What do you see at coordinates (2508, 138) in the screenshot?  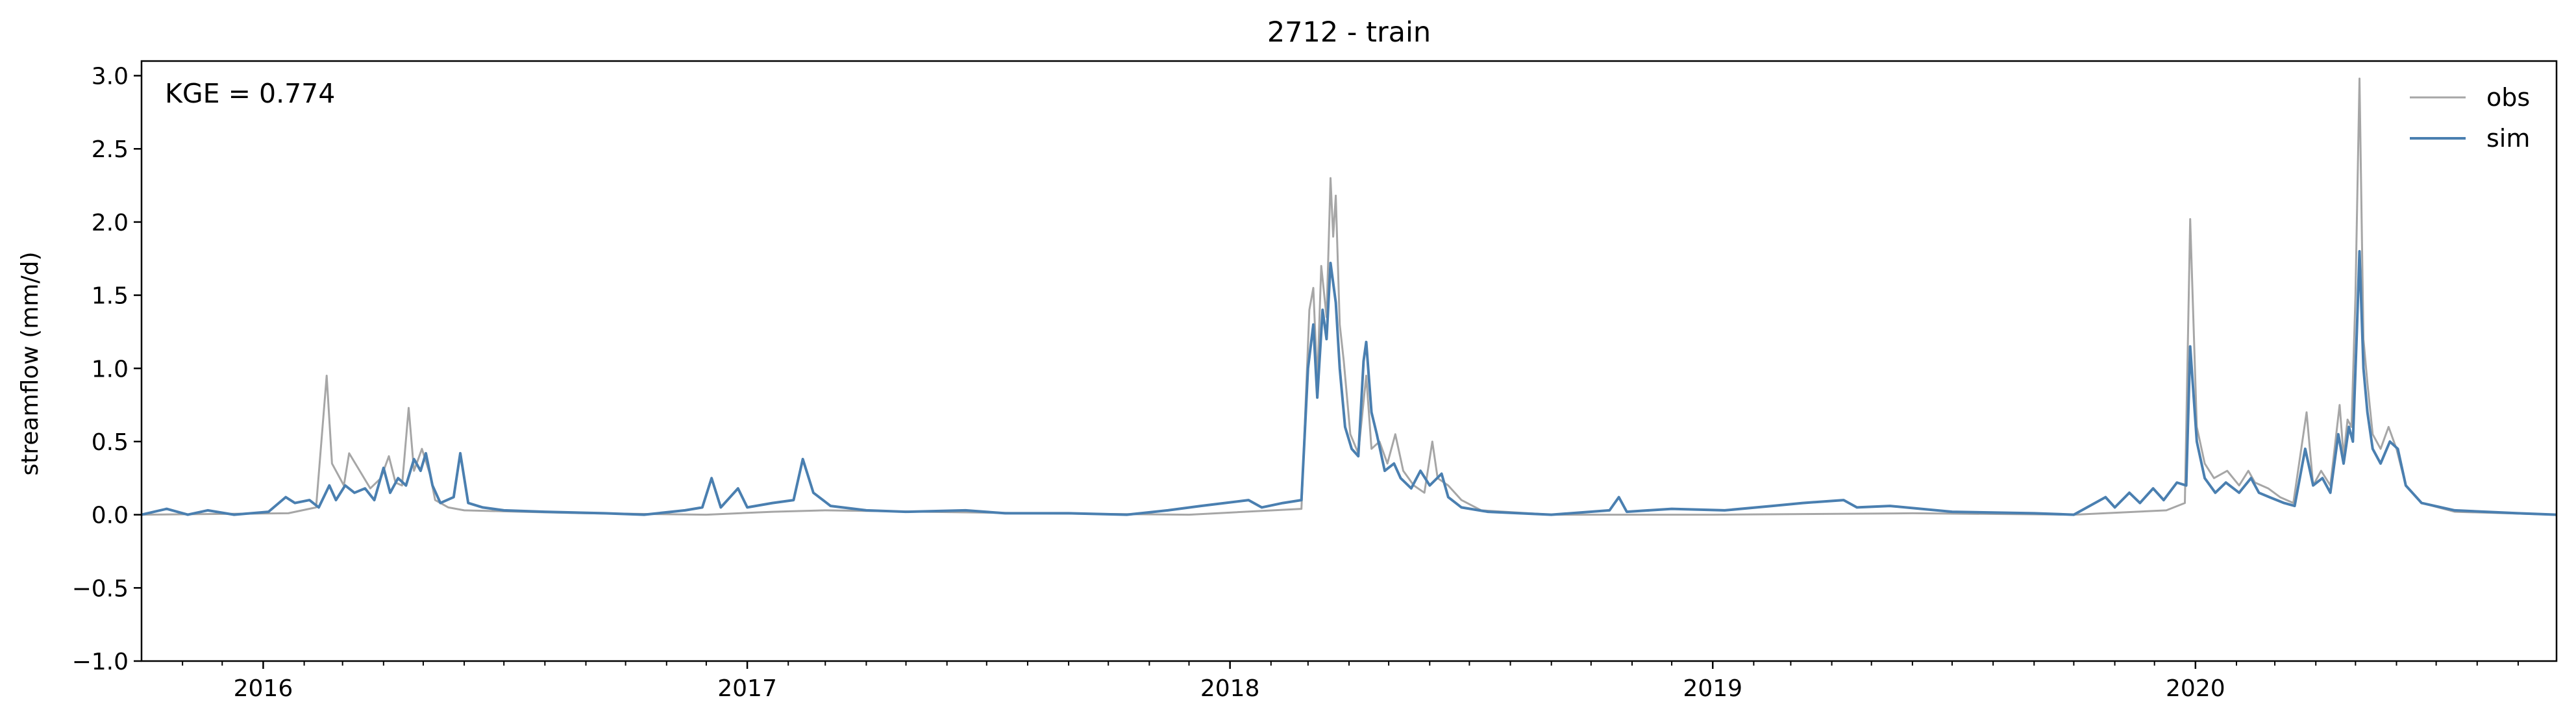 I see `legend-label-sim: sim` at bounding box center [2508, 138].